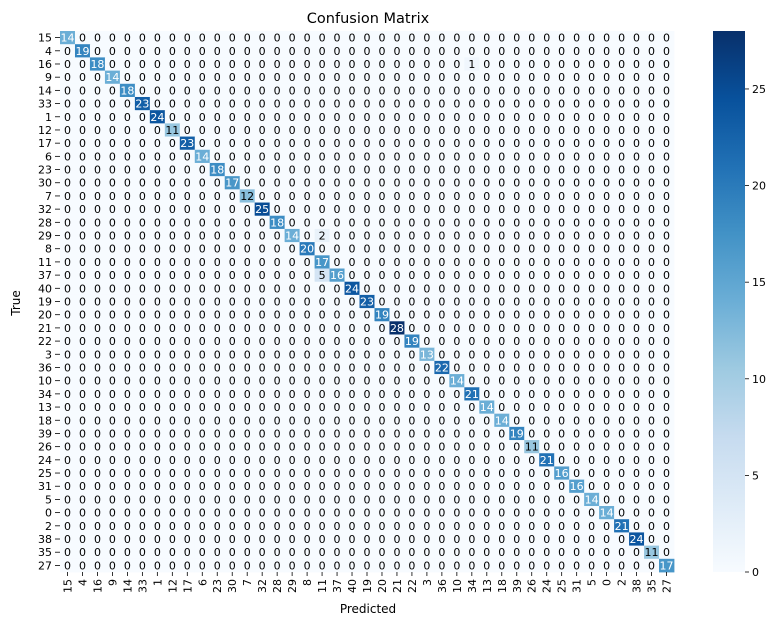 Image resolution: width=780 pixels, height=628 pixels. I want to click on x-tick-label: 4, so click(82, 582).